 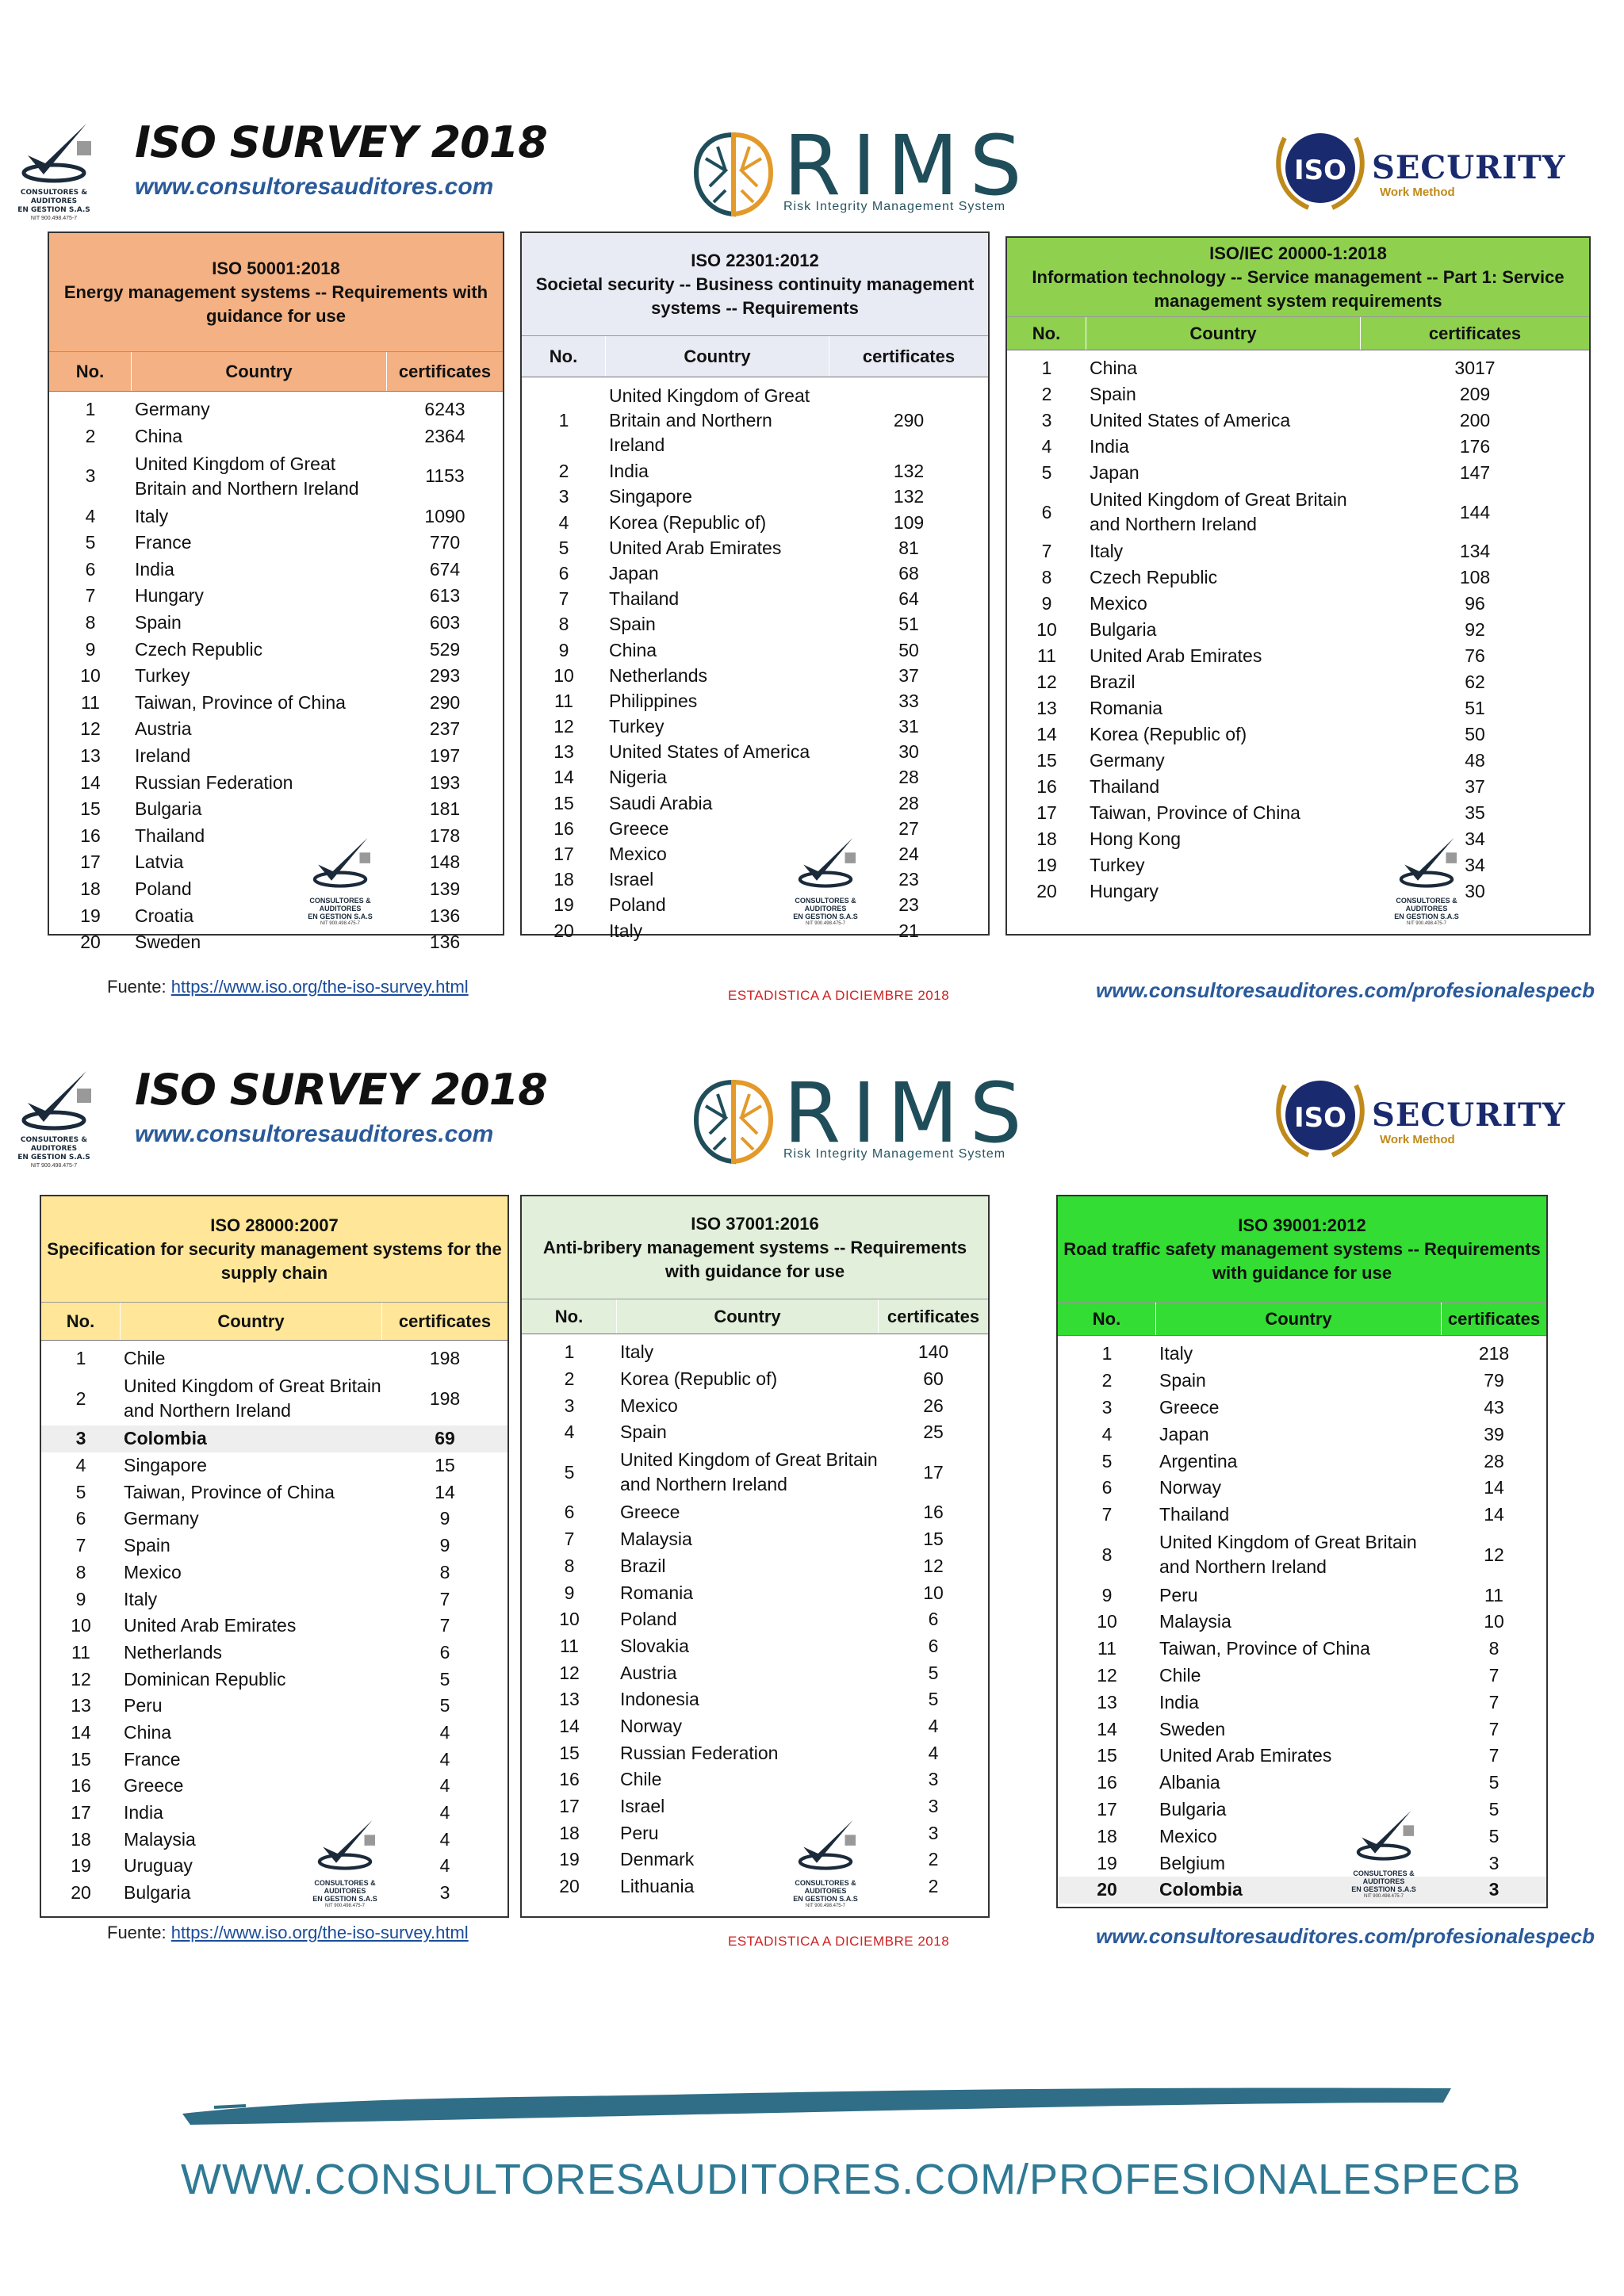 What do you see at coordinates (276, 810) in the screenshot?
I see `table-row: 15 Bulgaria 181` at bounding box center [276, 810].